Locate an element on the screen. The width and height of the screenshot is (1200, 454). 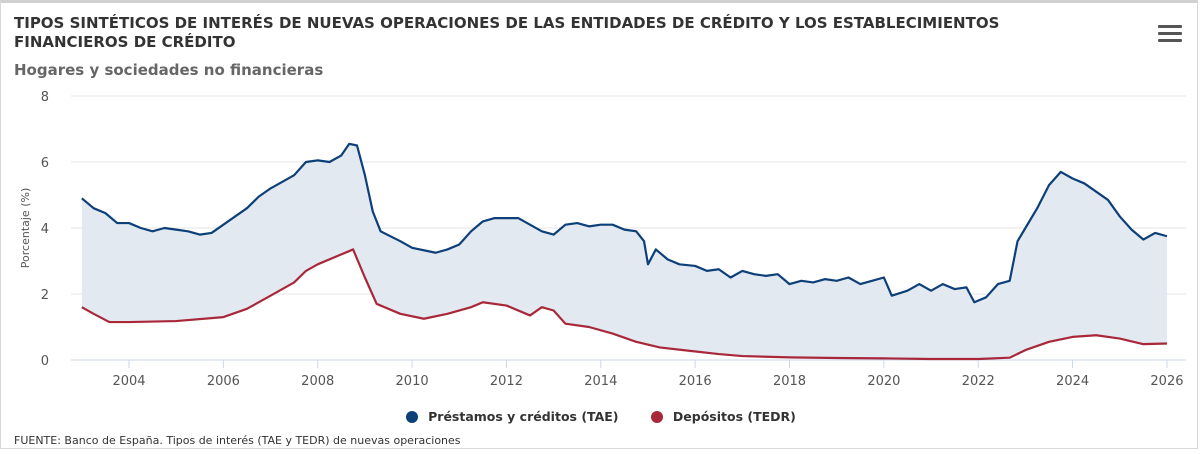
legend-item-prestamos: Préstamos y créditos (TAE) is located at coordinates (512, 416).